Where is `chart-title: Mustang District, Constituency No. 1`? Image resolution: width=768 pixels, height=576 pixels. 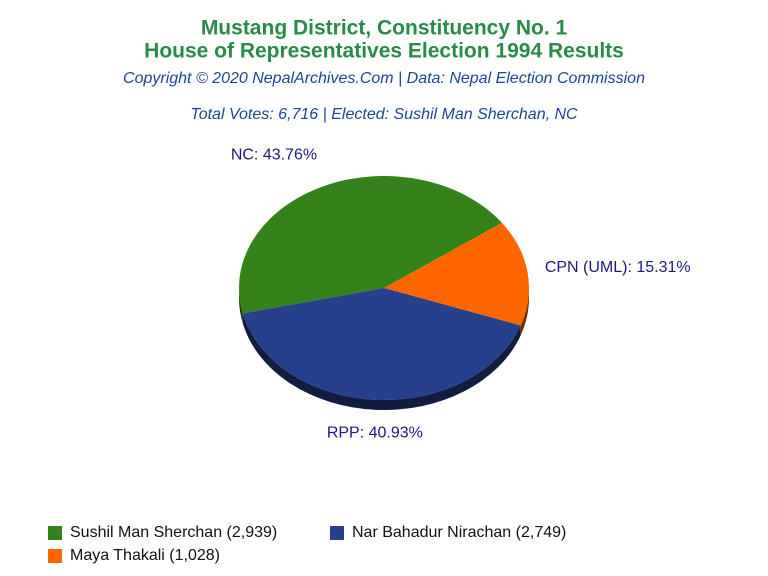 chart-title: Mustang District, Constituency No. 1 is located at coordinates (384, 28).